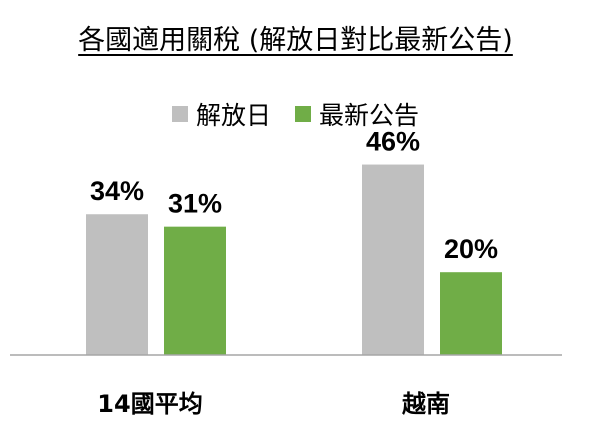 Image resolution: width=591 pixels, height=431 pixels. I want to click on data-label-2-series-2: 20%, so click(471, 249).